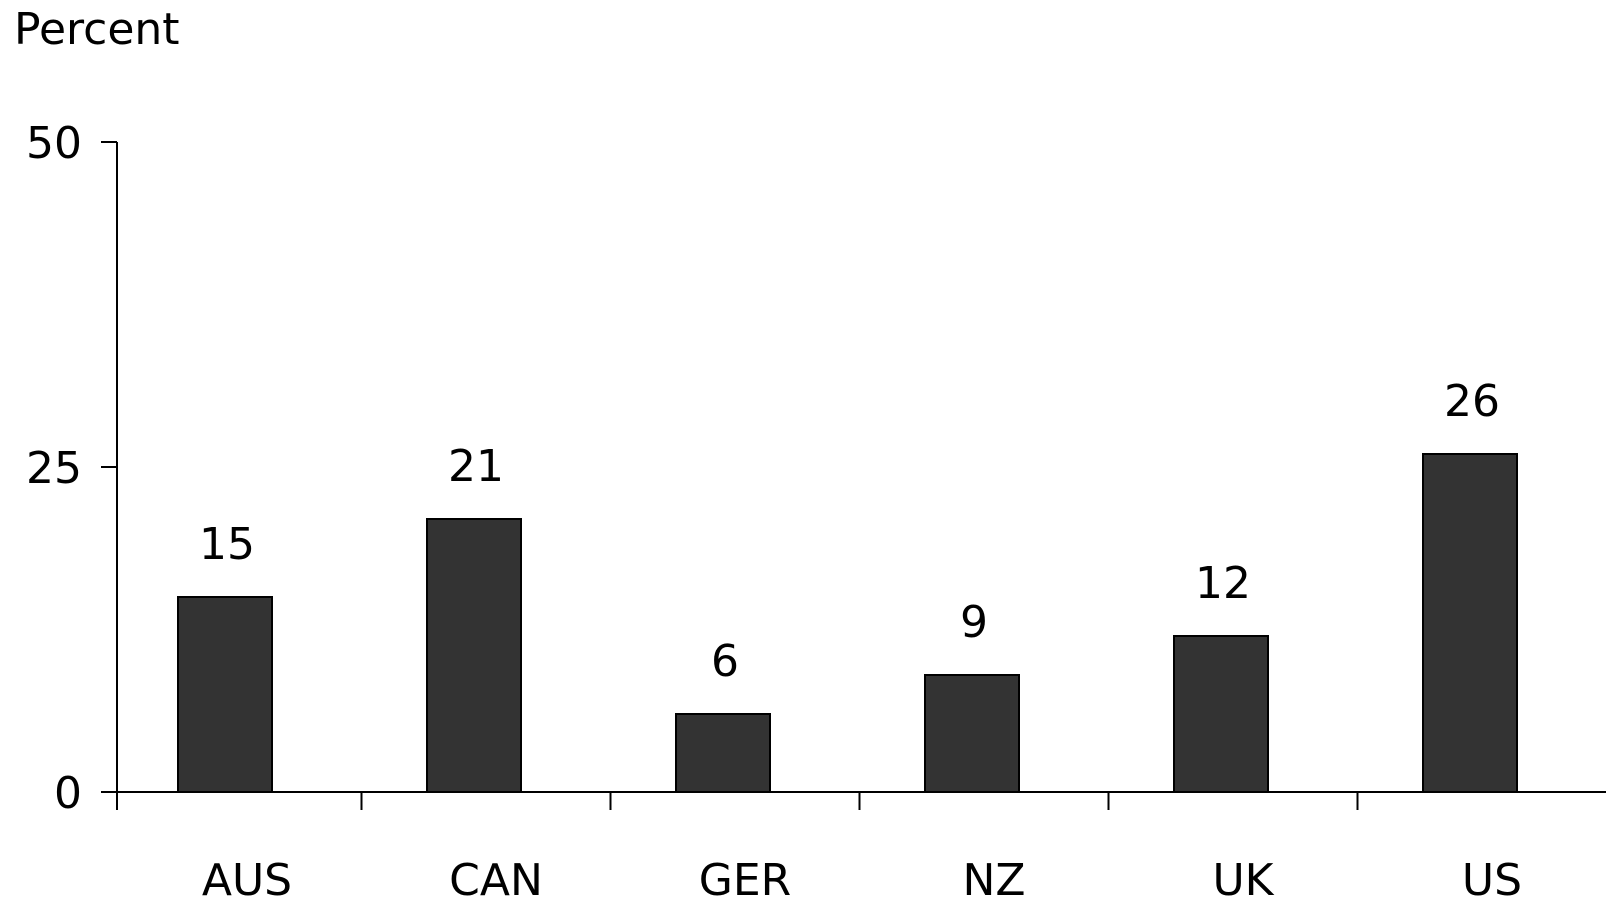  I want to click on x-tick-label: NZ, so click(993, 877).